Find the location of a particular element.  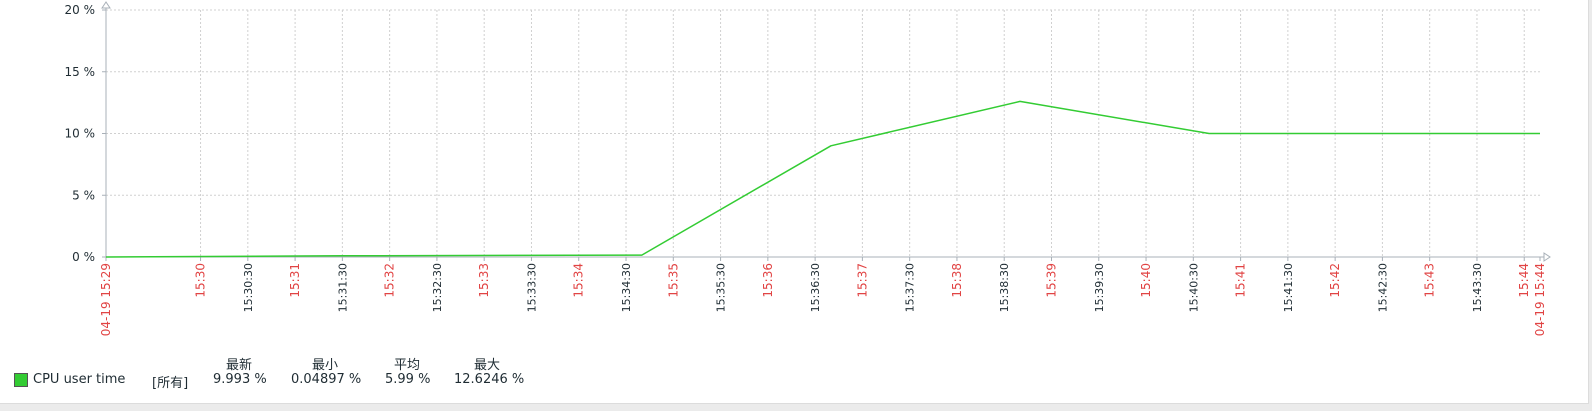

x-tick-label: 15:31 is located at coordinates (295, 280).